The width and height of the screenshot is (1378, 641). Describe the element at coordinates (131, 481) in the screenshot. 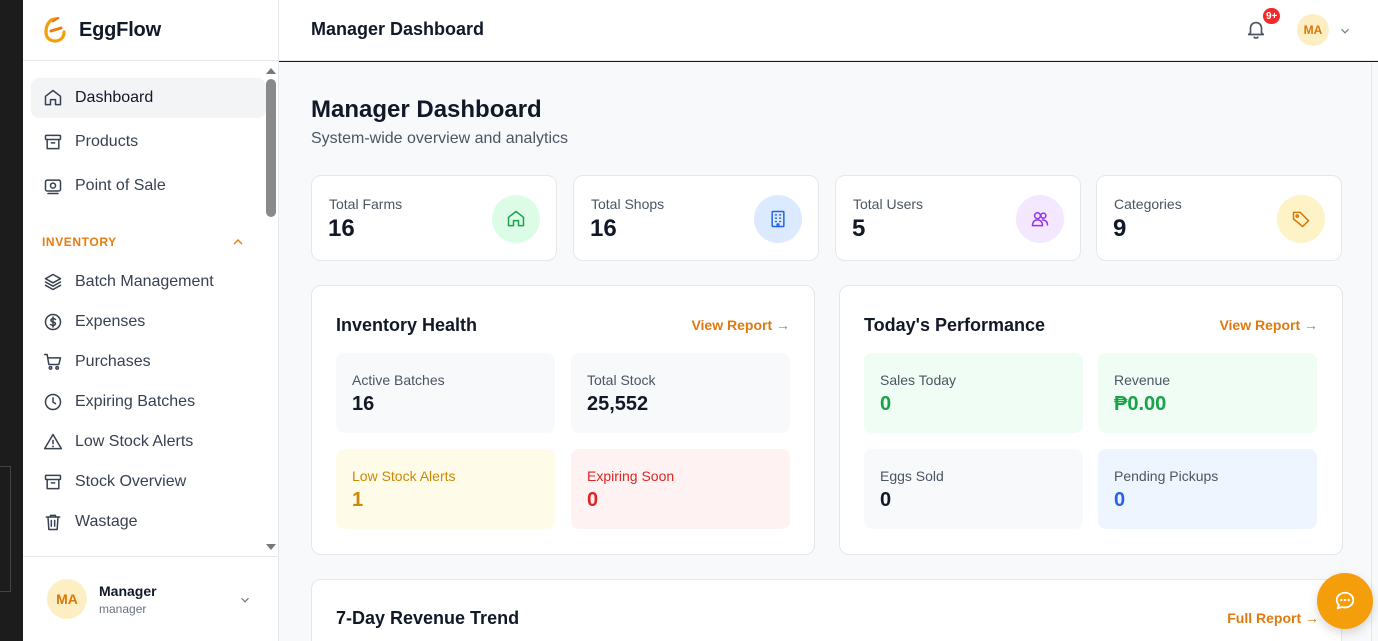

I see `sidebar-item-label: Stock Overview` at that location.